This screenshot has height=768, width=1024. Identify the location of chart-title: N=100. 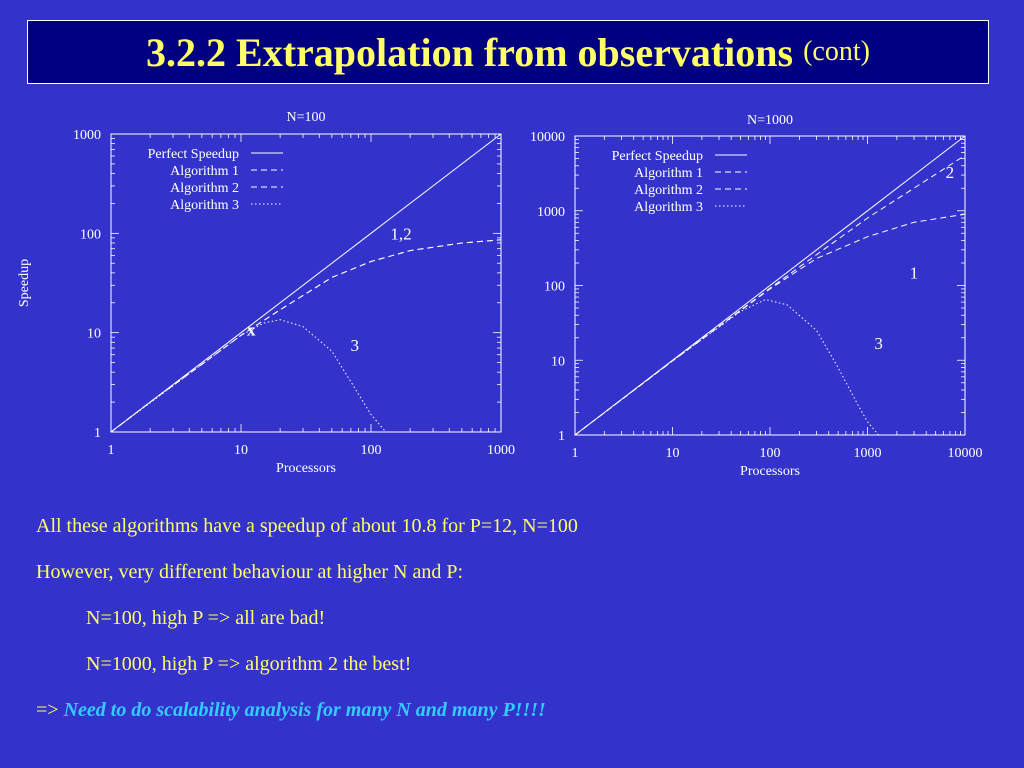
(305, 117).